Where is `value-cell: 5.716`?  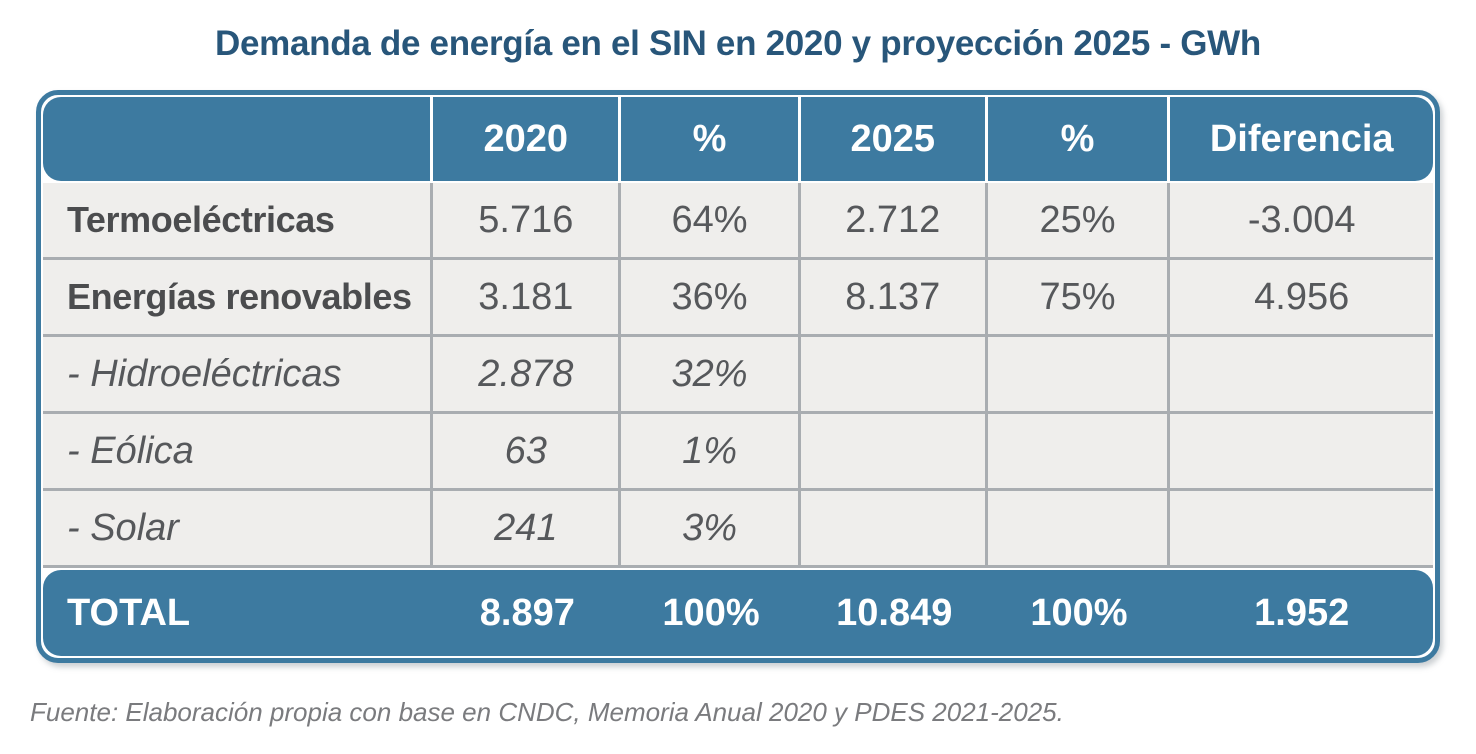 value-cell: 5.716 is located at coordinates (527, 220).